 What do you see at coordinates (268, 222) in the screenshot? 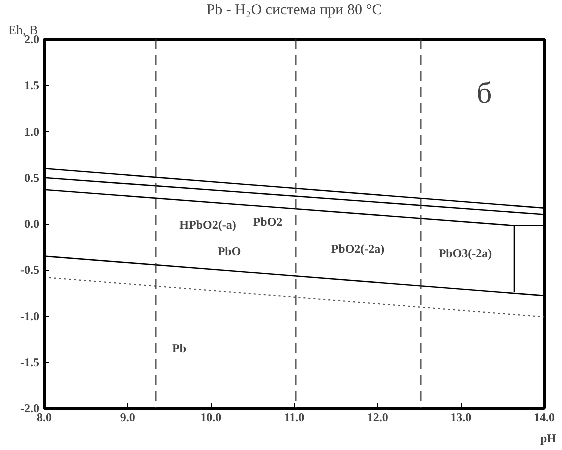
I see `annotation: PbO2` at bounding box center [268, 222].